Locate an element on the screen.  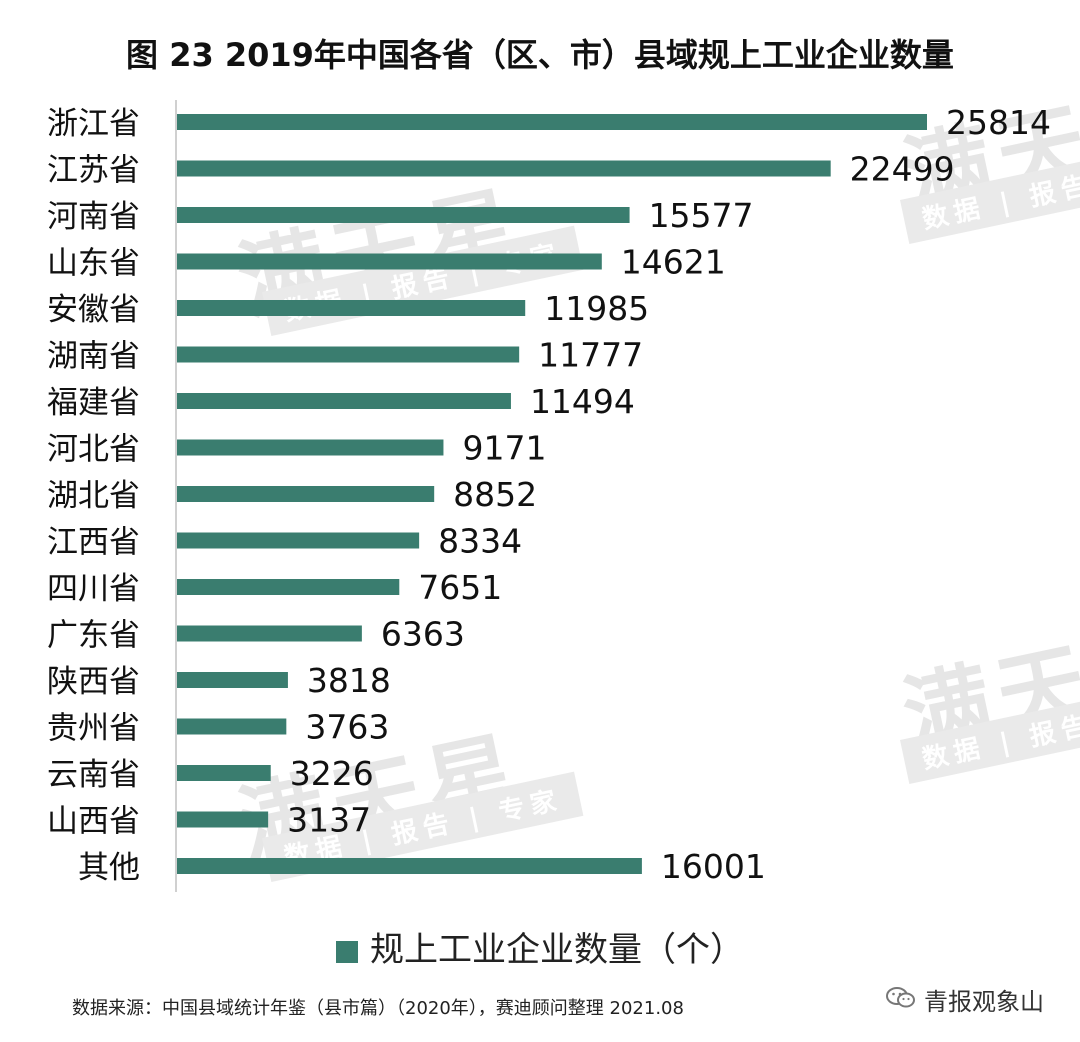
category-label: 四川省 is located at coordinates (93, 589).